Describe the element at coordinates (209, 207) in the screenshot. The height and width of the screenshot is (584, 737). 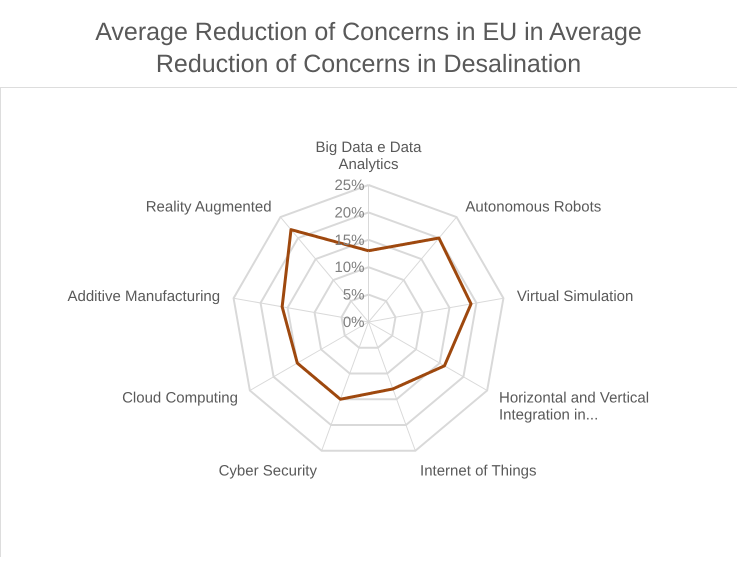
I see `spoke-label: Reality Augmented` at that location.